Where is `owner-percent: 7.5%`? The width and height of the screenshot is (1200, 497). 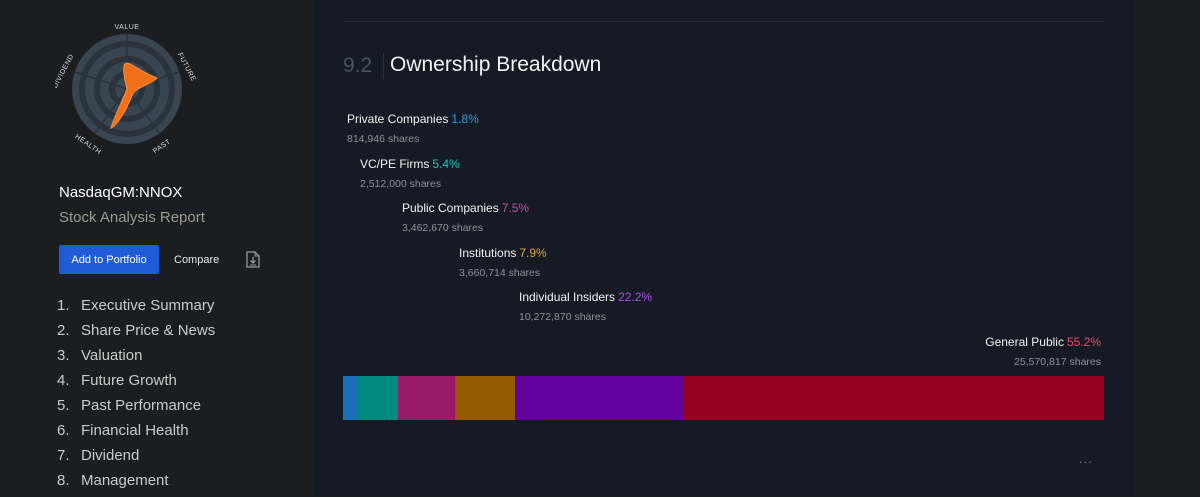 owner-percent: 7.5% is located at coordinates (515, 208).